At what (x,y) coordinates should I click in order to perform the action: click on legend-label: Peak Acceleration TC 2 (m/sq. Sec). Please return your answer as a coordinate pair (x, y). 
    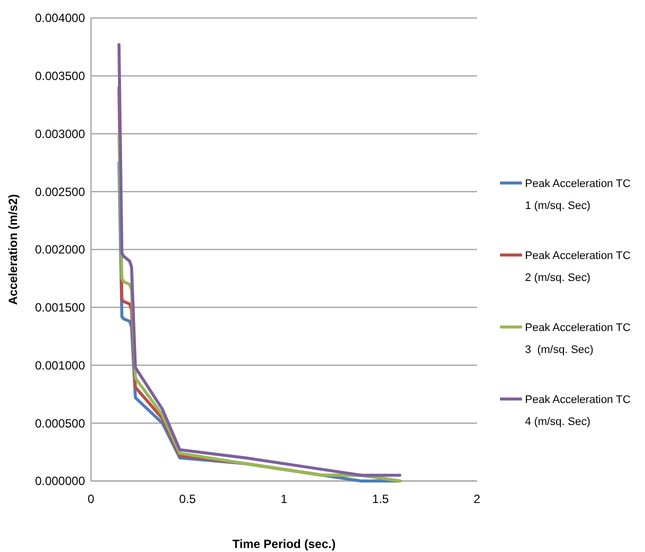
    Looking at the image, I should click on (578, 267).